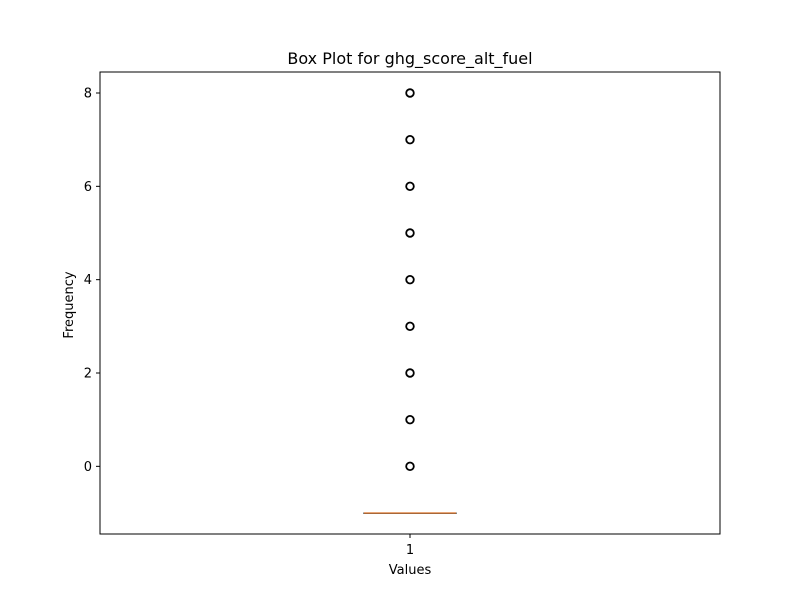  What do you see at coordinates (410, 513) in the screenshot?
I see `box-element` at bounding box center [410, 513].